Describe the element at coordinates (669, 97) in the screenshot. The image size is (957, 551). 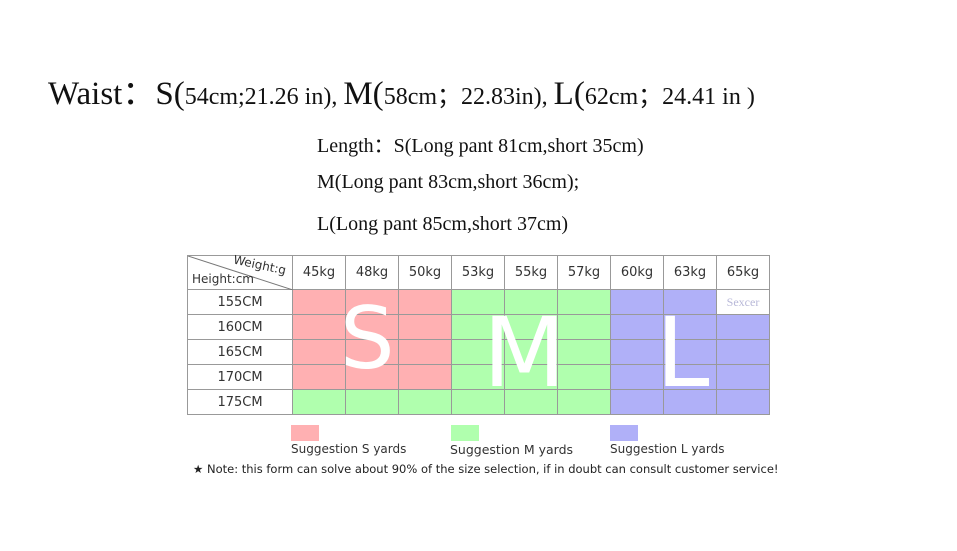
I see `waist-l-value: 62cm；24.41 in )` at that location.